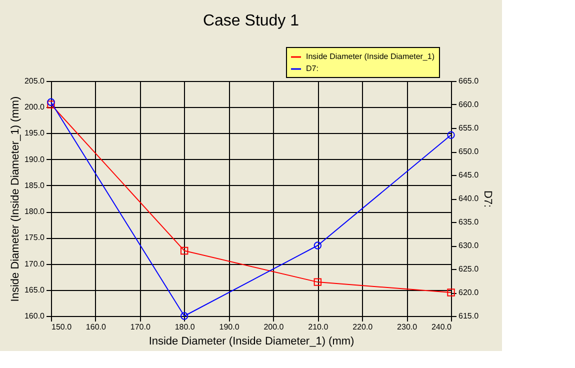 The image size is (575, 368). Describe the element at coordinates (441, 327) in the screenshot. I see `x-tick-label: 240.0` at that location.